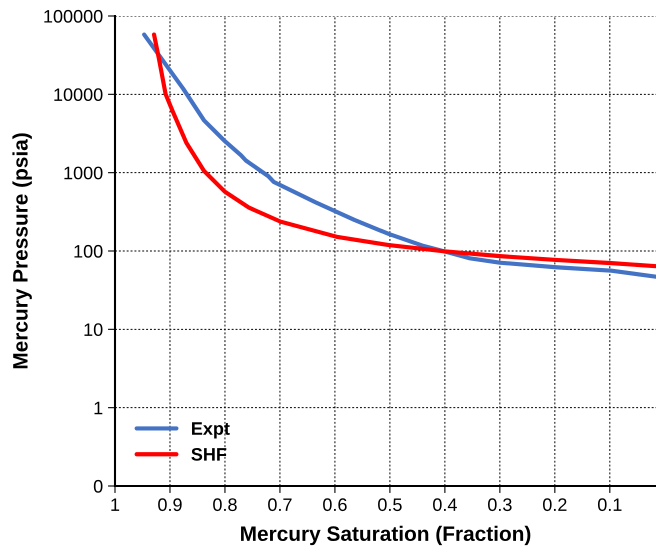 The height and width of the screenshot is (560, 656). I want to click on legend-label: SHF, so click(208, 454).